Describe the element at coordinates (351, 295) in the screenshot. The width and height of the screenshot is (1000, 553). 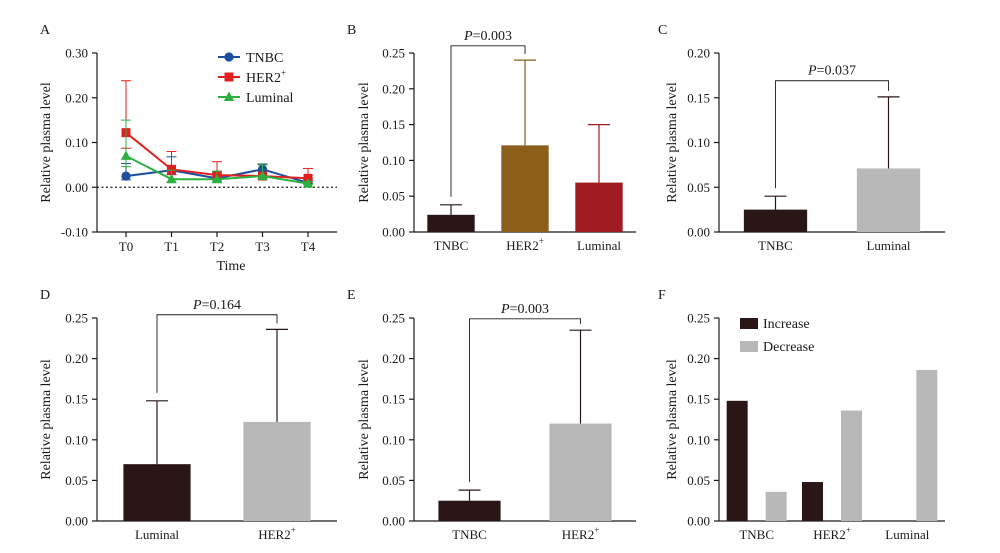
I see `panel-letter: E` at that location.